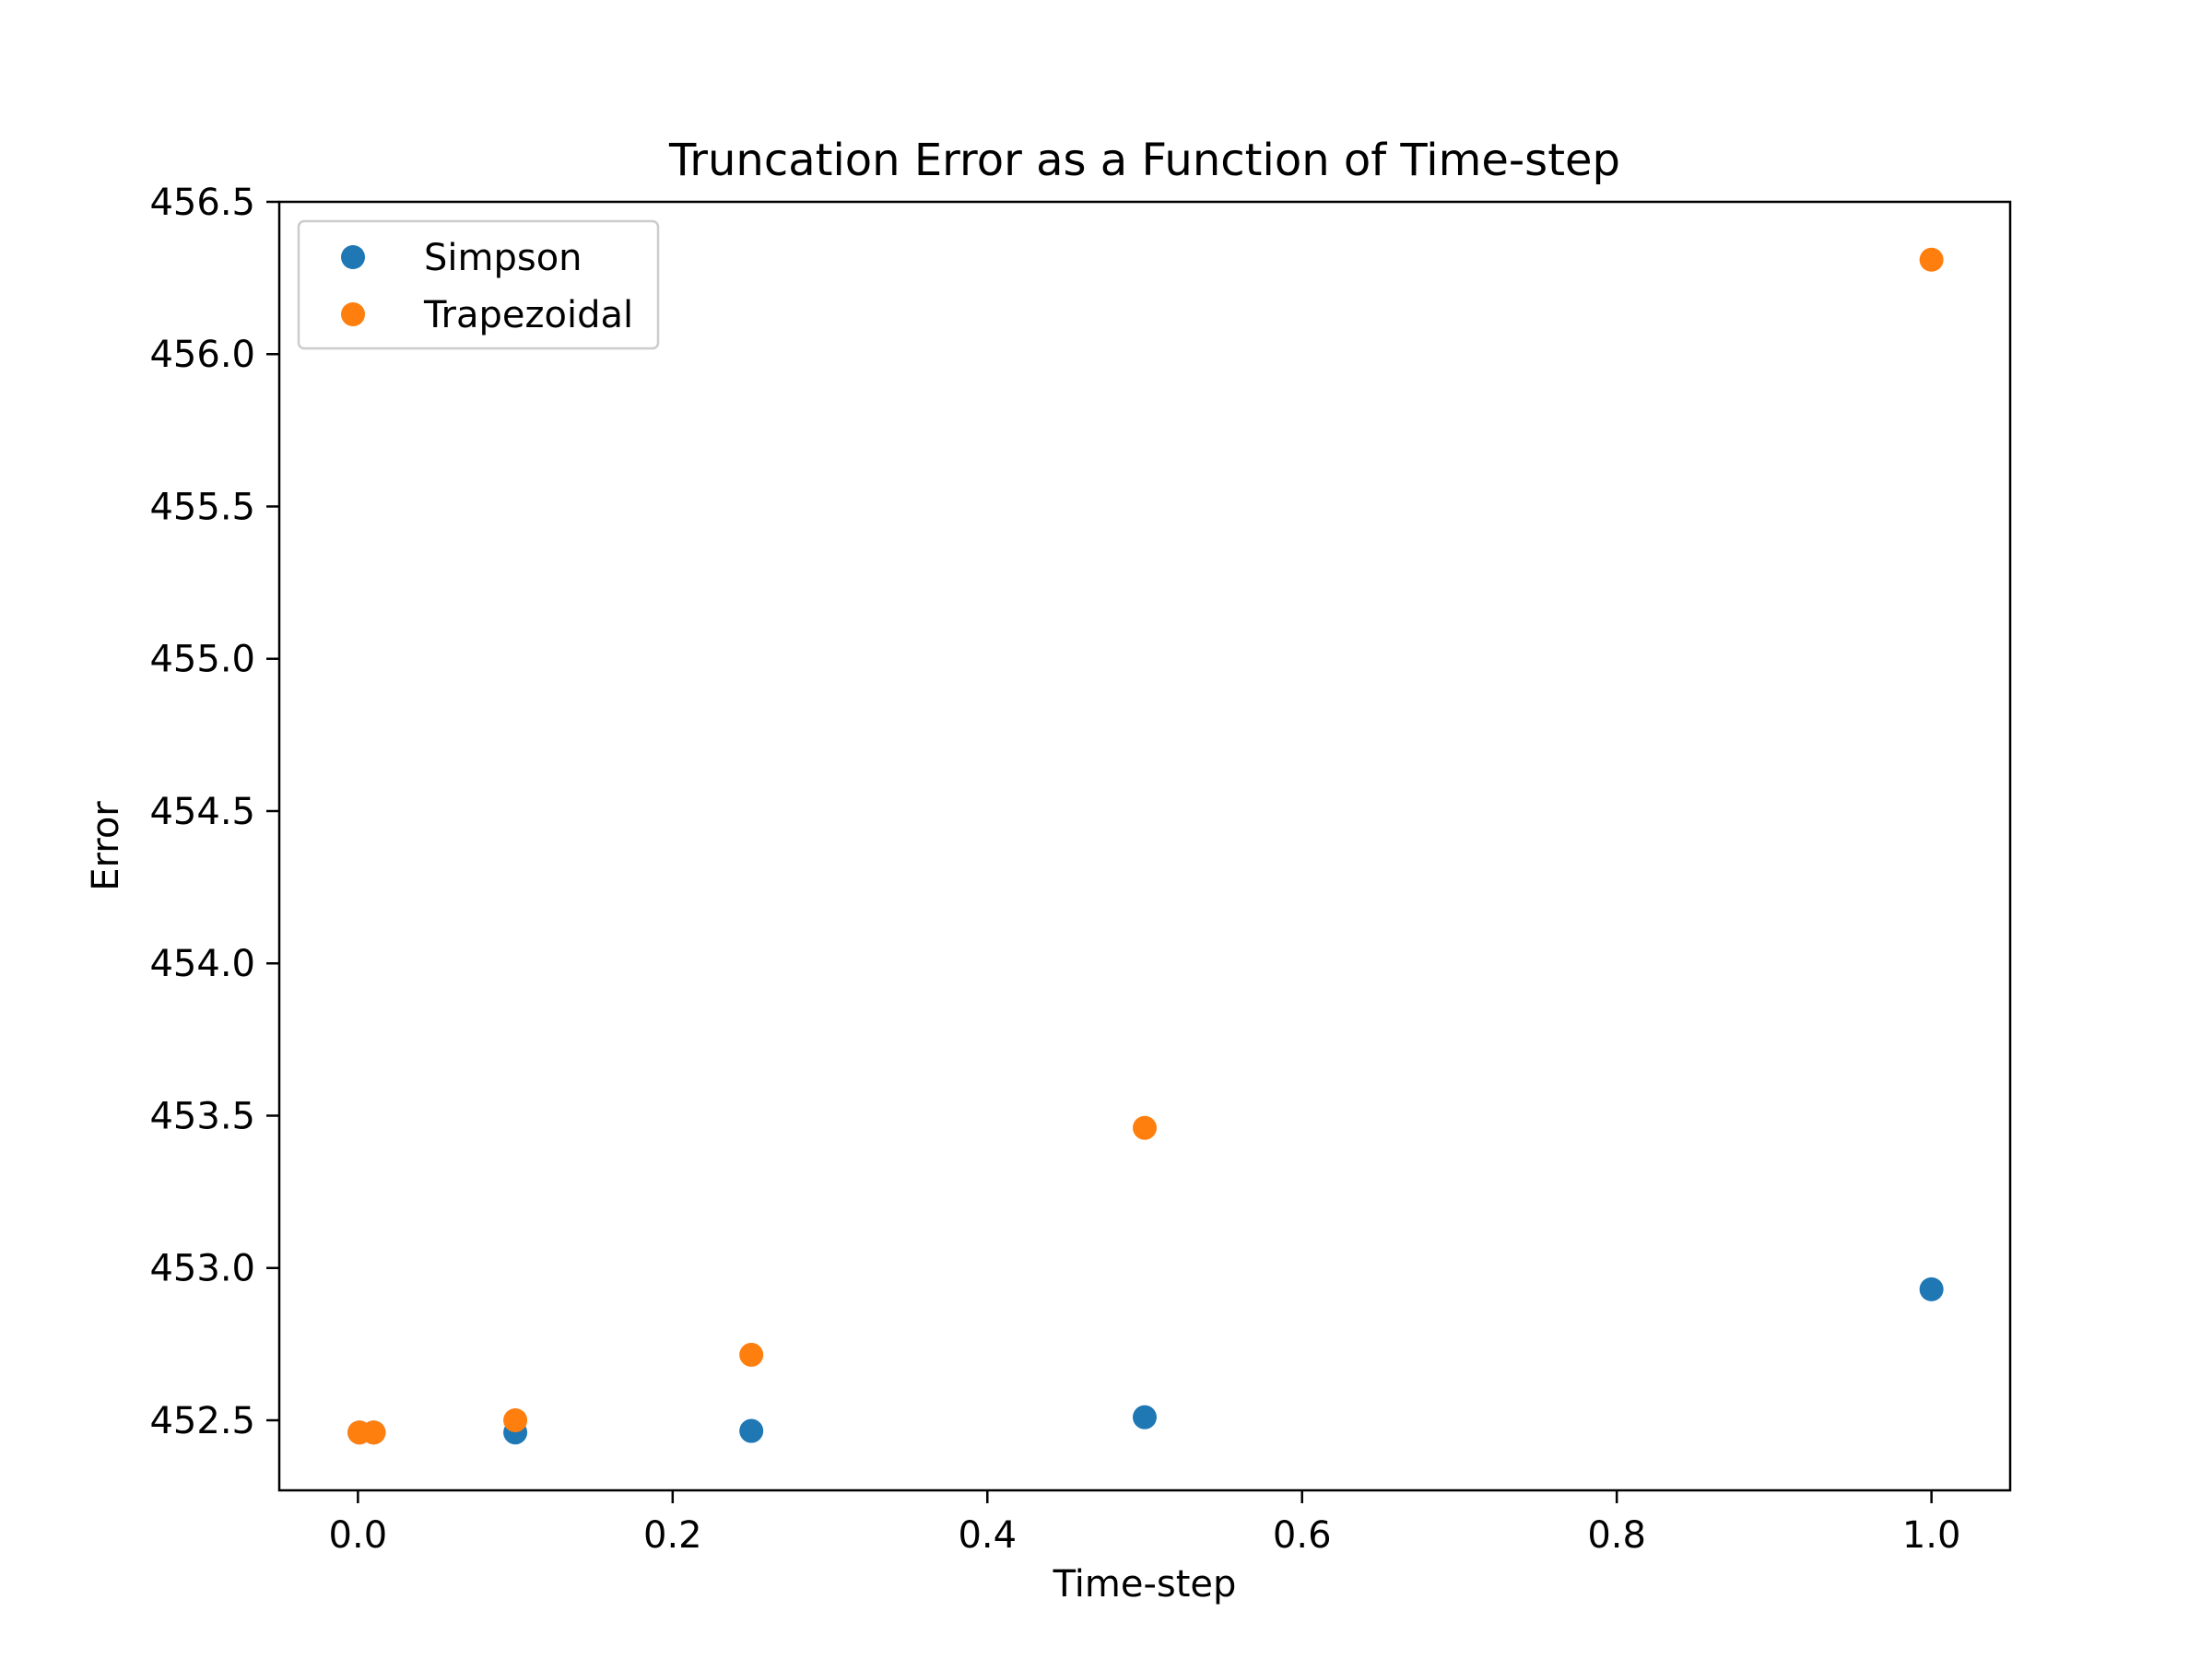 This screenshot has height=1659, width=2212. Describe the element at coordinates (202, 507) in the screenshot. I see `y-tick-label: 455.5` at that location.